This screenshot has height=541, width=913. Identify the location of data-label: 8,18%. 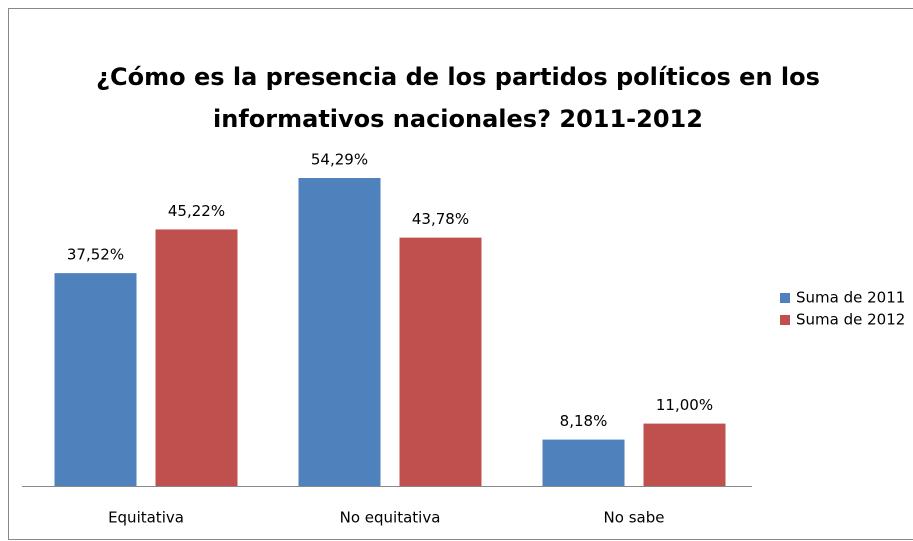
(584, 421).